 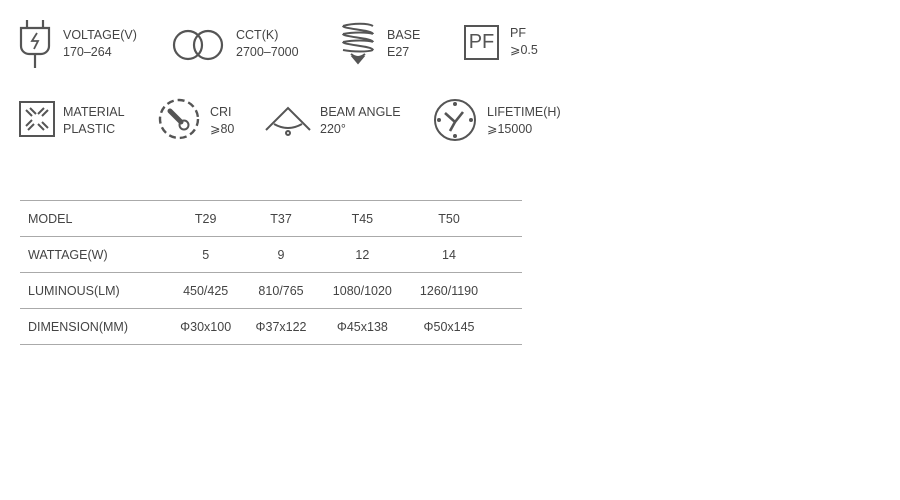 I want to click on pf-label: PF, so click(x=518, y=33).